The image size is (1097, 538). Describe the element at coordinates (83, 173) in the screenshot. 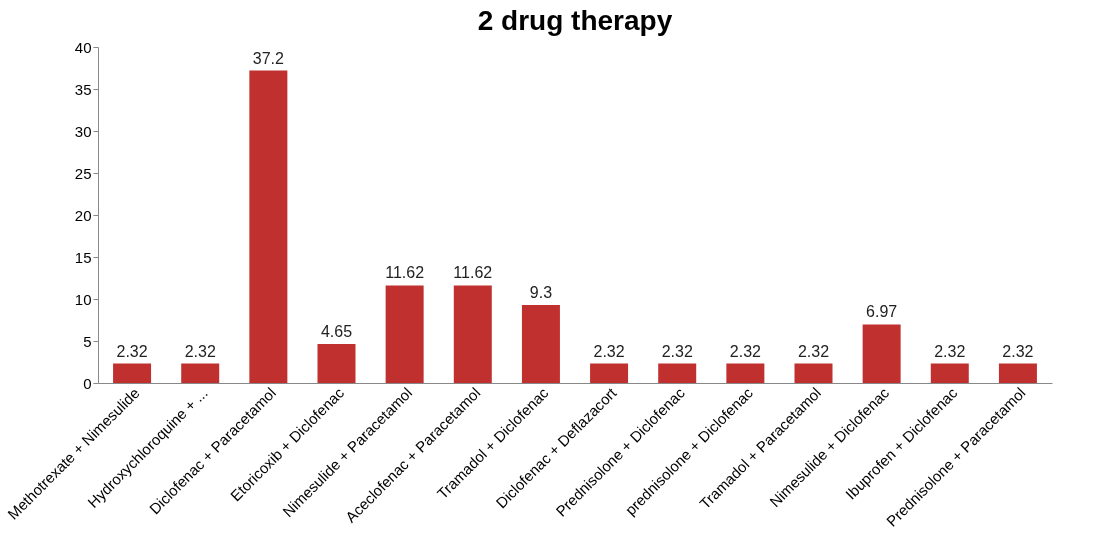

I see `y-tick-label: 25` at that location.